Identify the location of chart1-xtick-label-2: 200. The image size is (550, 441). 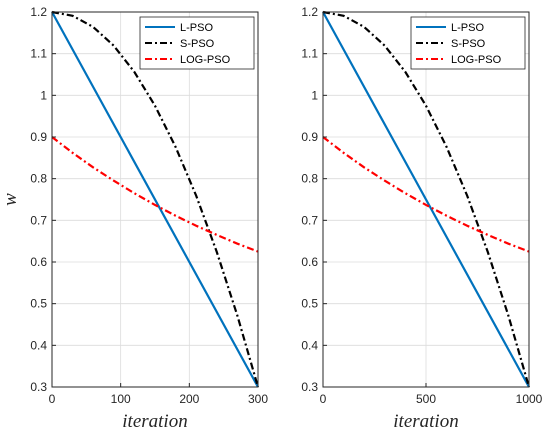
(189, 399).